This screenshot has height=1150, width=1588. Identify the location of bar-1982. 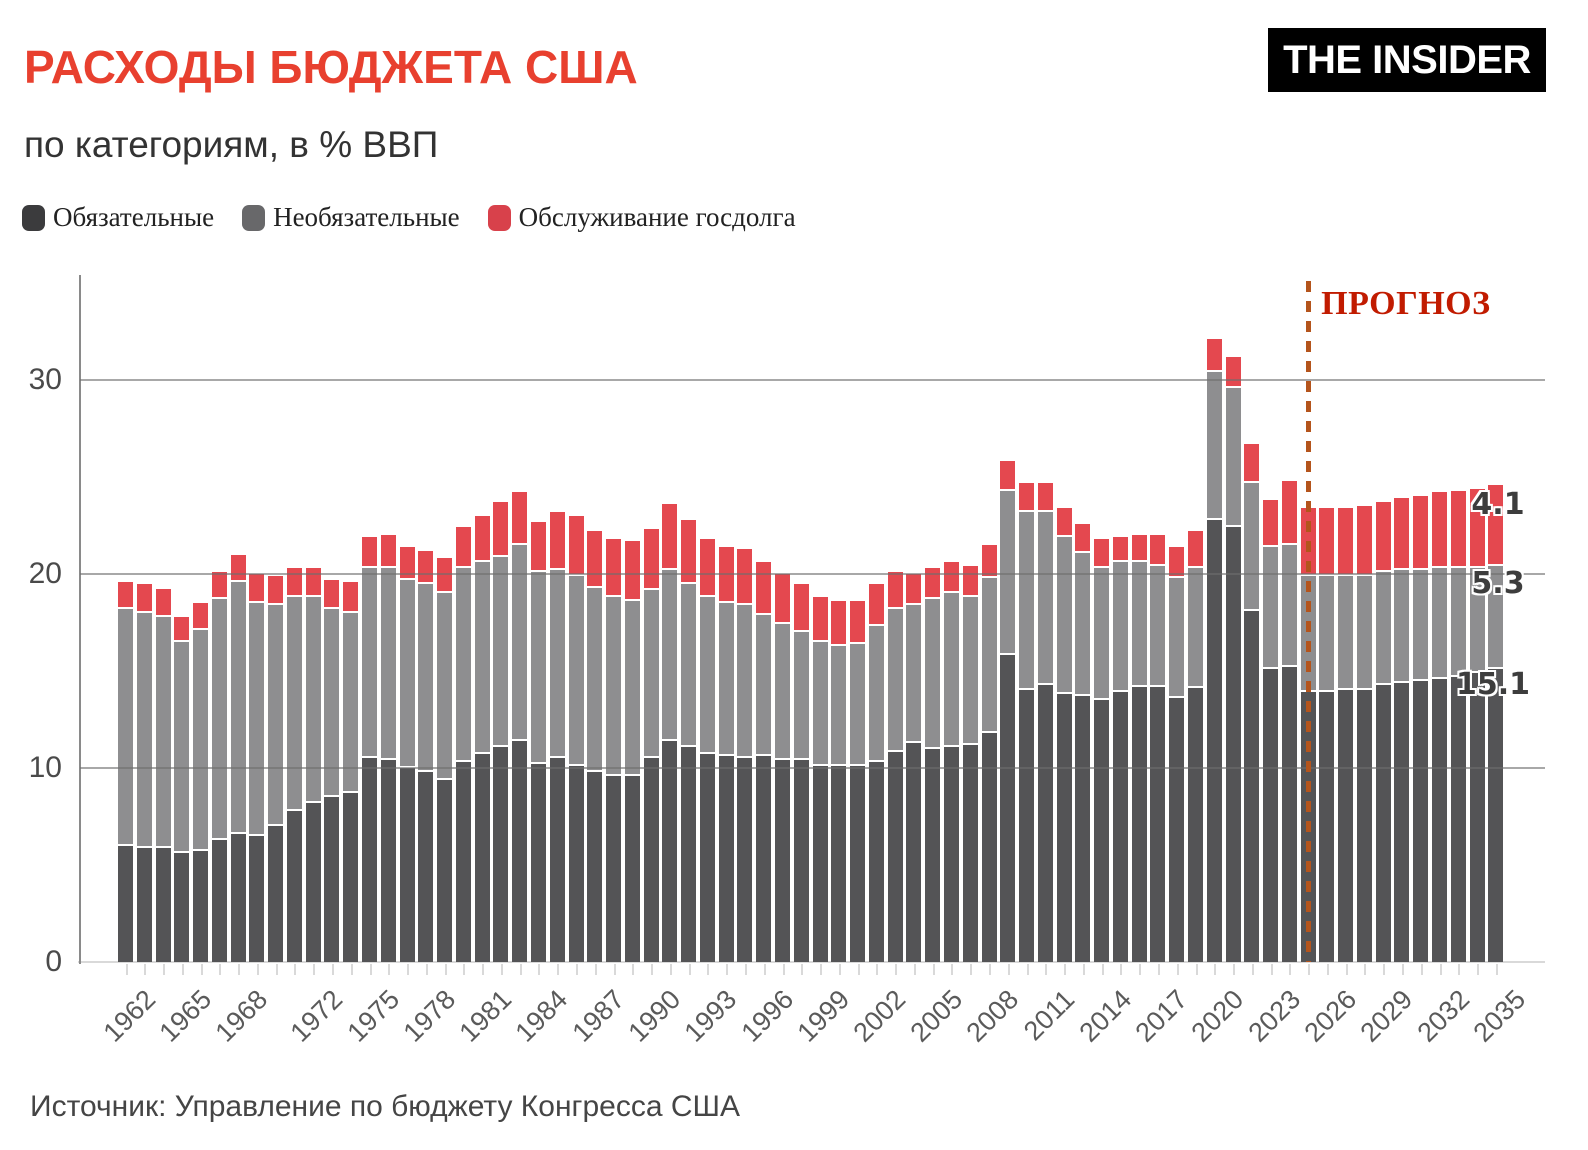
(501, 732).